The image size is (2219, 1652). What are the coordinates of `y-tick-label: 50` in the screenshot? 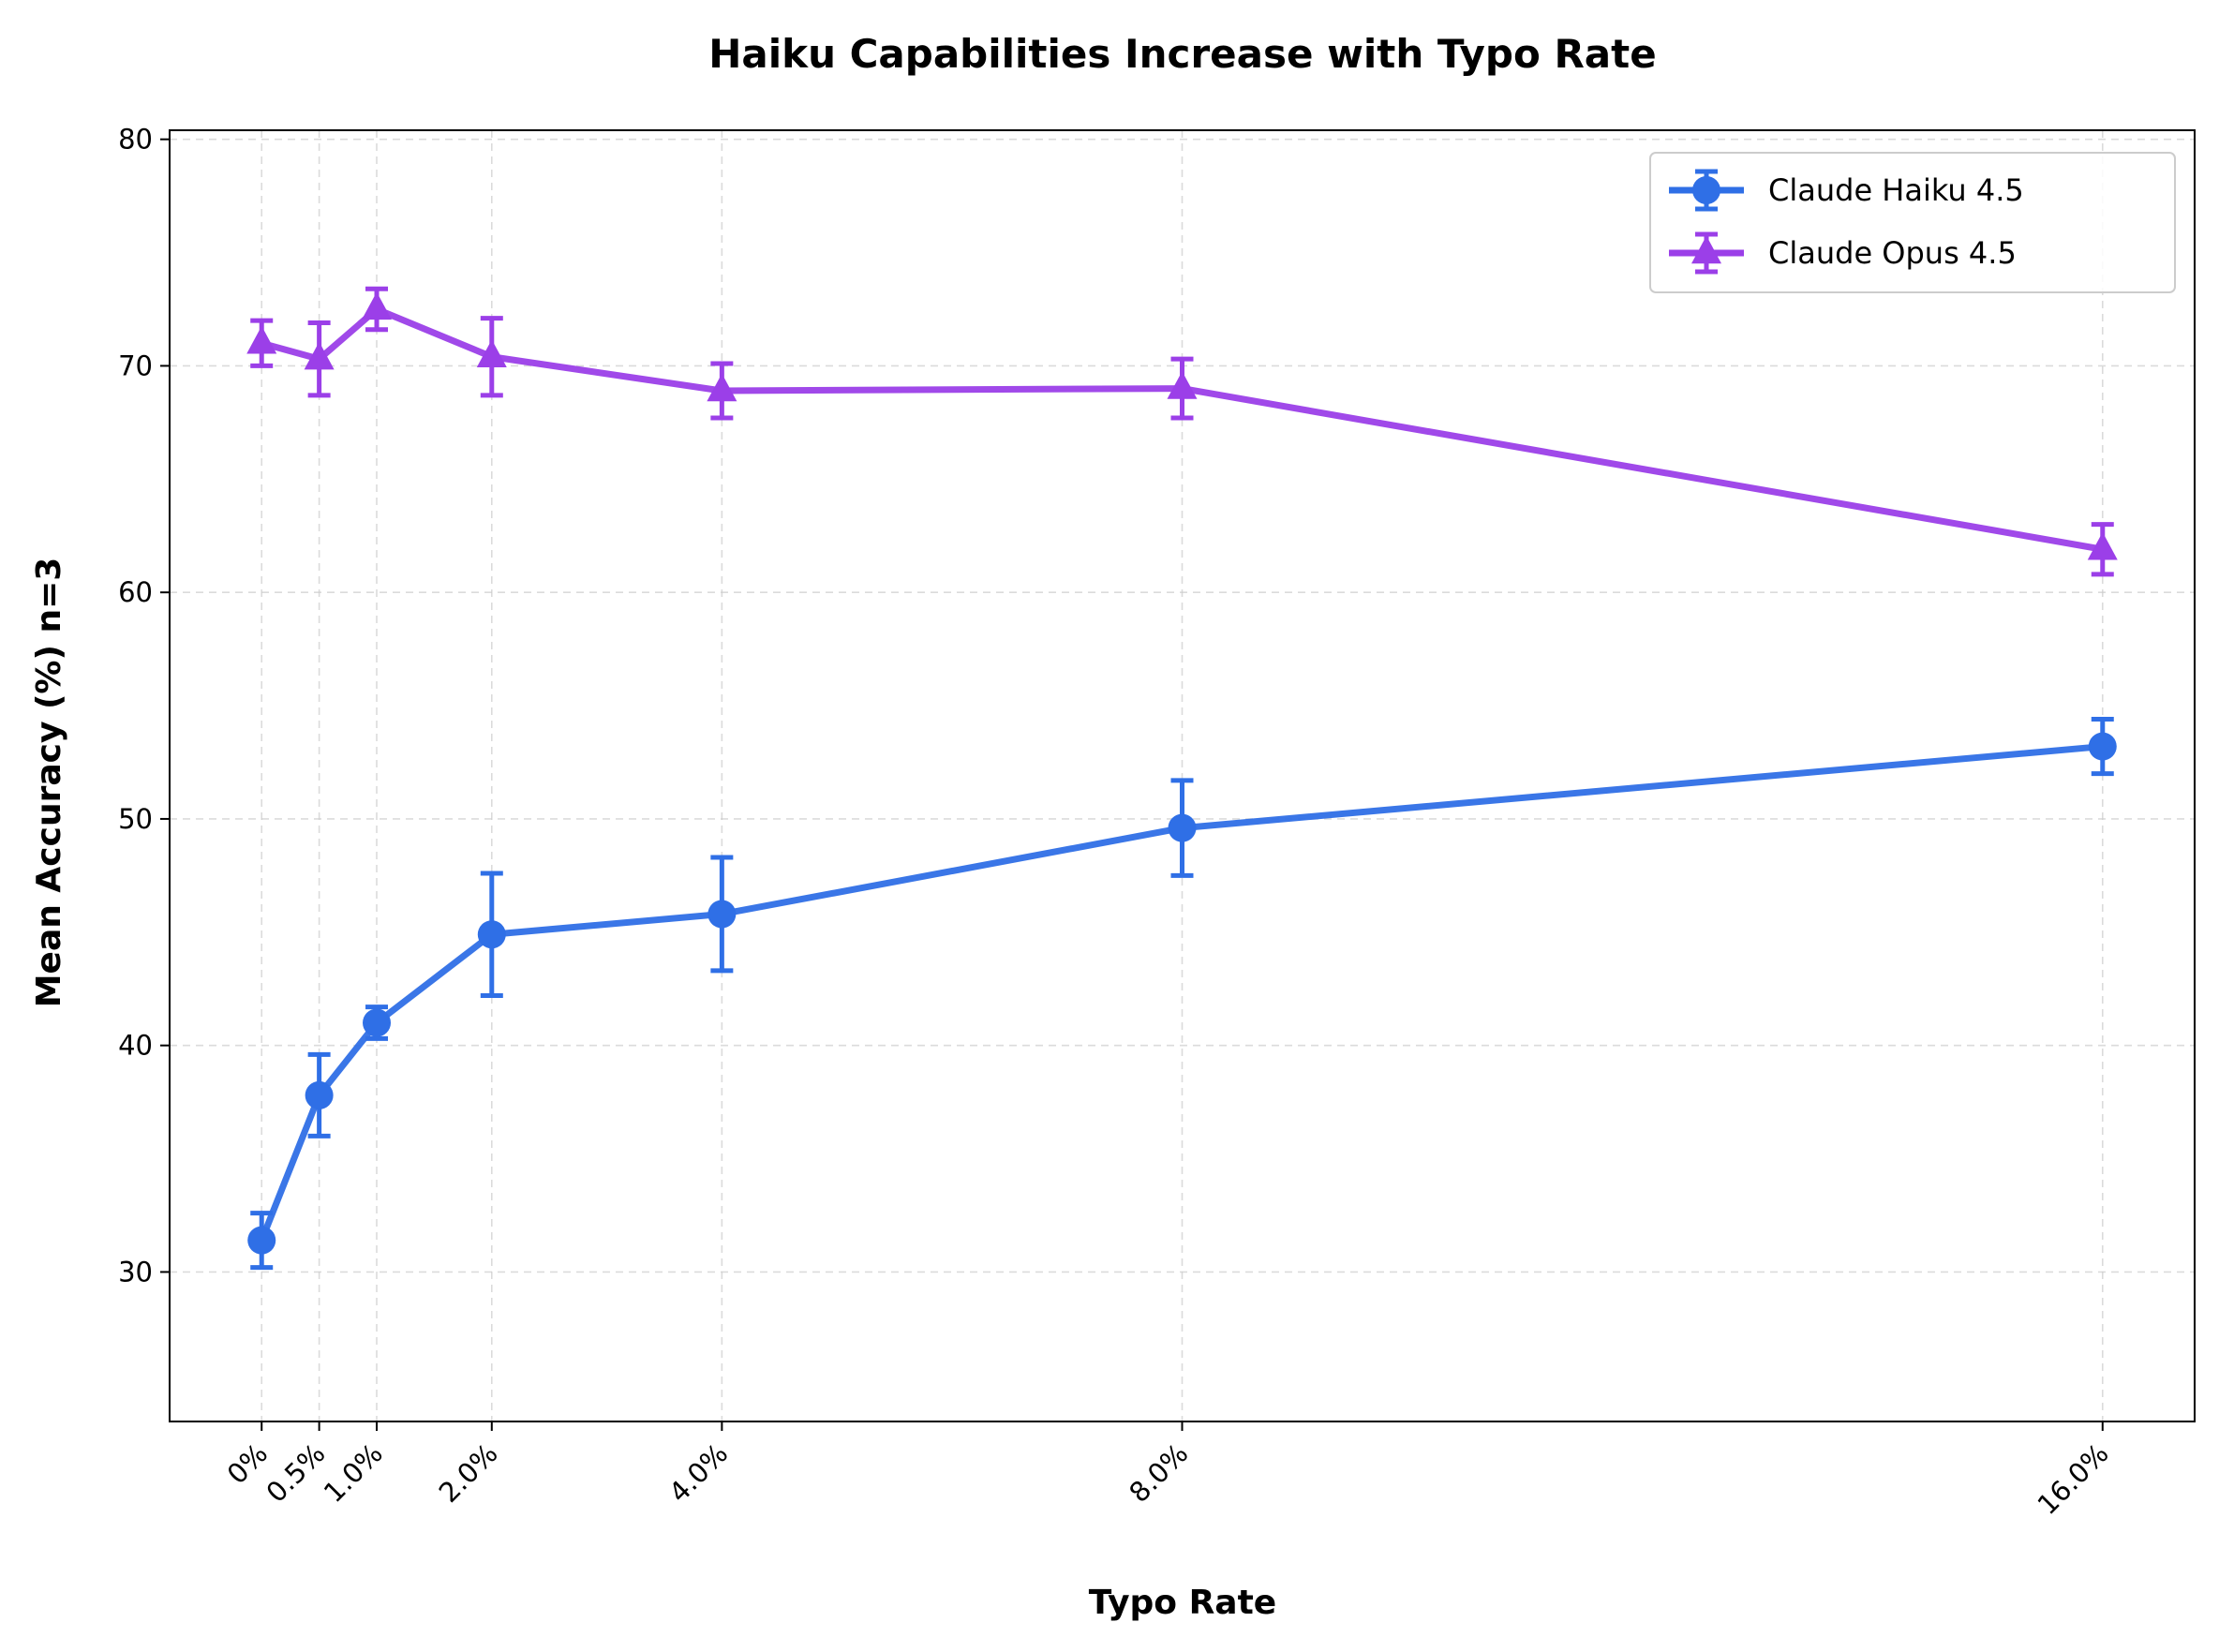 It's located at (135, 819).